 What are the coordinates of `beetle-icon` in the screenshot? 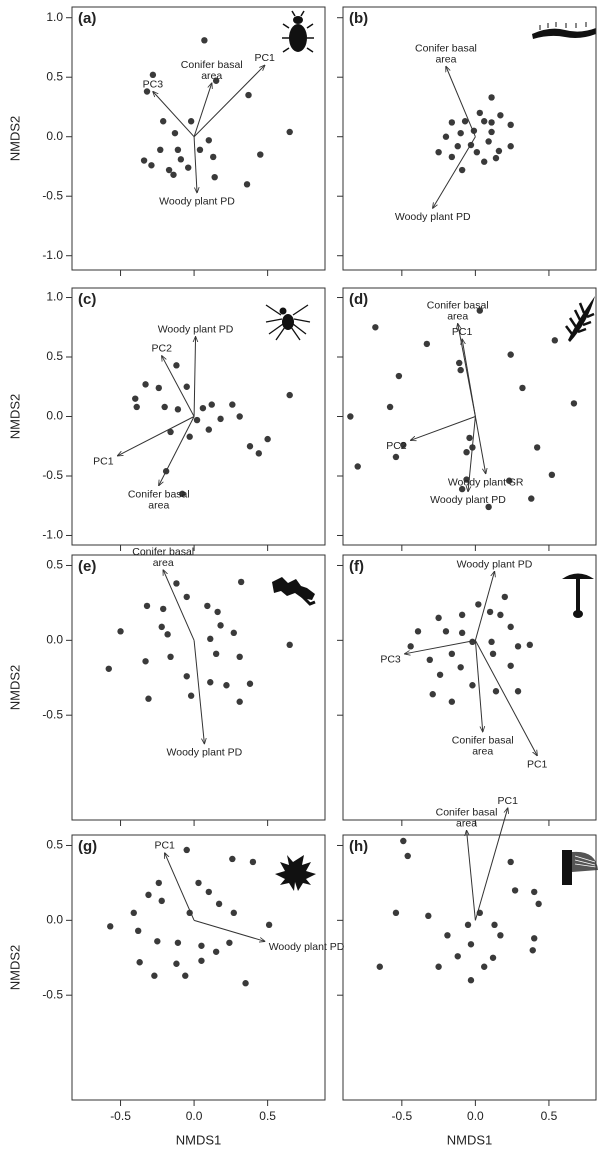 It's located at (298, 31).